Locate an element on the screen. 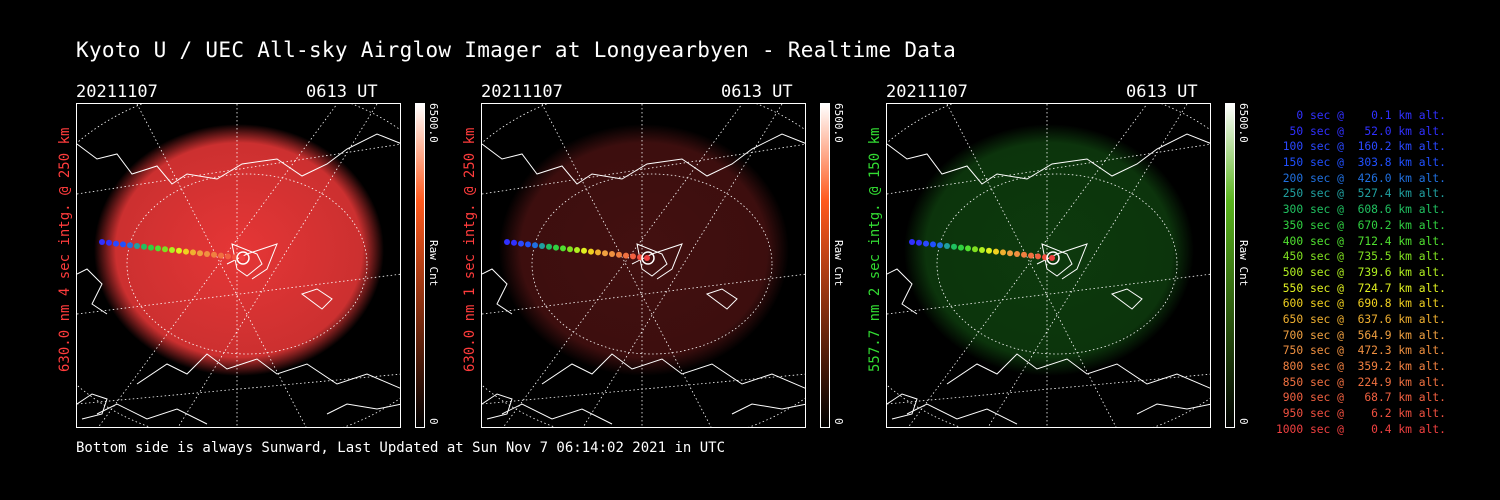  legend-entry: 750 sec @ 472.3 km alt. is located at coordinates (1360, 351).